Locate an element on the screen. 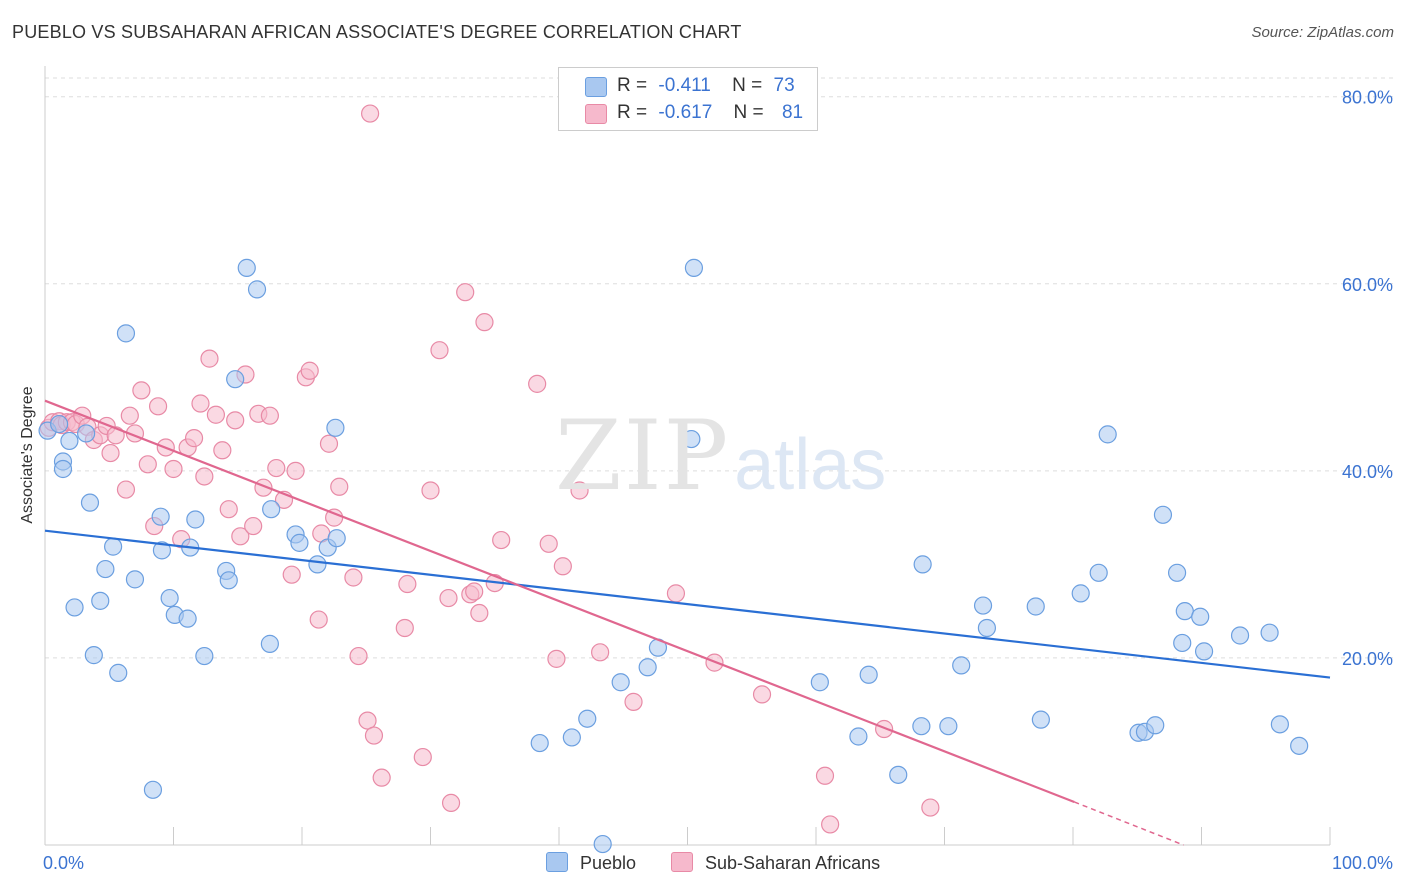 The height and width of the screenshot is (892, 1406). x-tick-label: 0.0% is located at coordinates (63, 863).